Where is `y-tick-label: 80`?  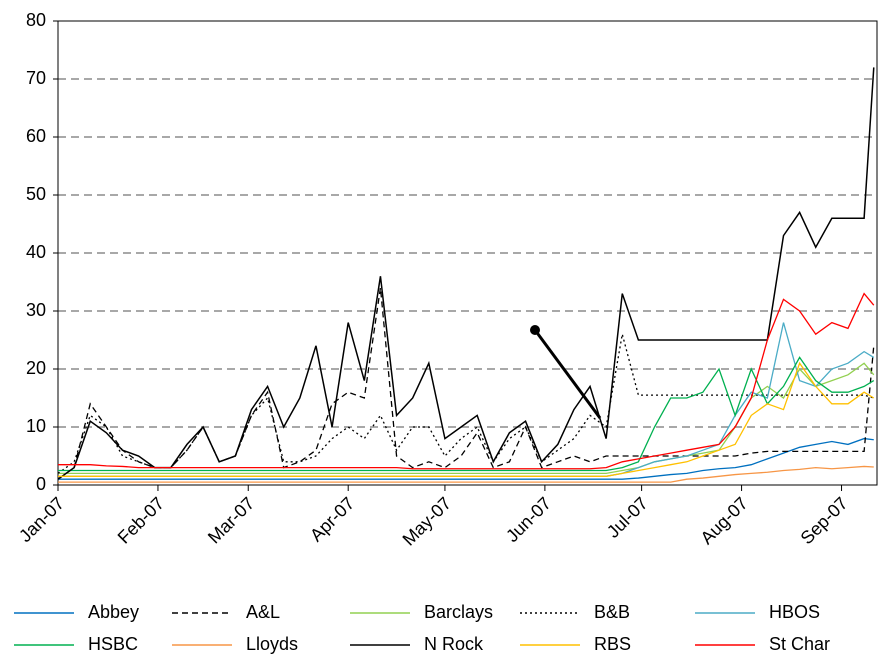 y-tick-label: 80 is located at coordinates (36, 20).